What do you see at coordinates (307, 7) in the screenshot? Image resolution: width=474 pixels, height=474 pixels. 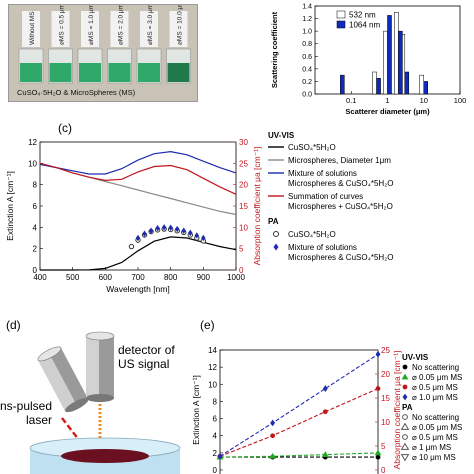 I see `y-tick-label: 1.4` at bounding box center [307, 7].